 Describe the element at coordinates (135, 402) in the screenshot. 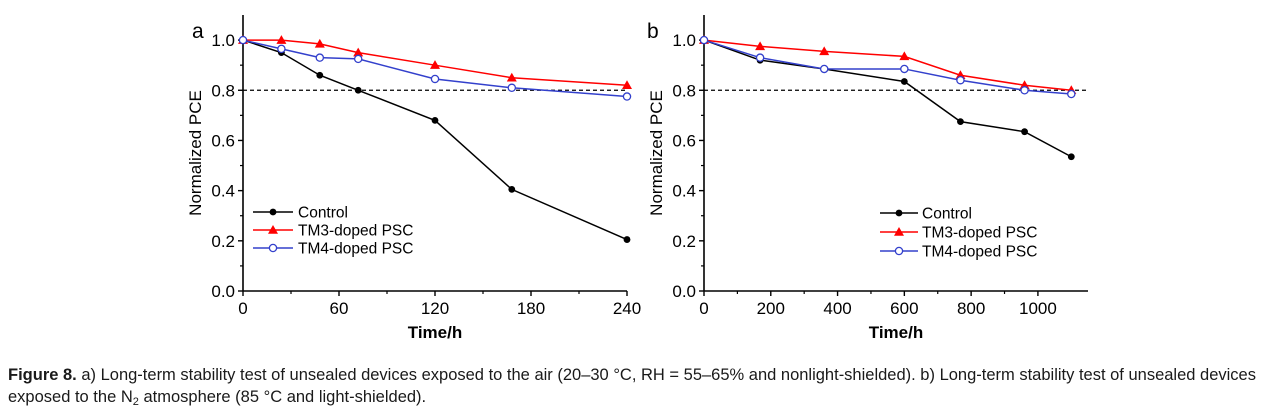

I see `caption-subscript: 2` at that location.